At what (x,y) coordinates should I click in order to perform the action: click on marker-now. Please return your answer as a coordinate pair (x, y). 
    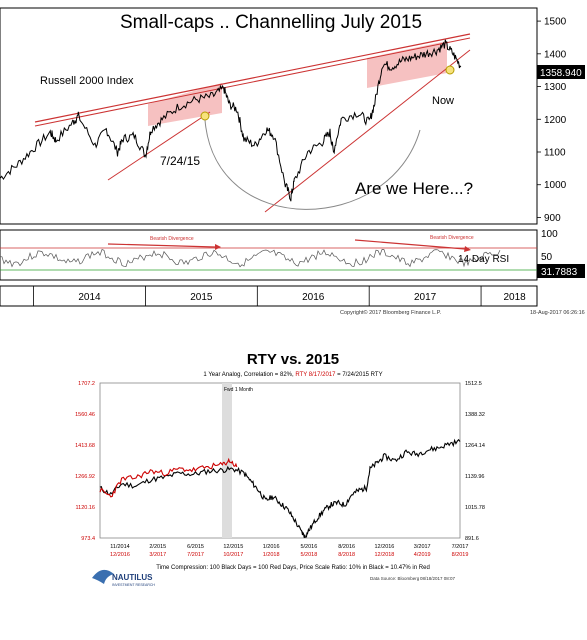
    Looking at the image, I should click on (450, 70).